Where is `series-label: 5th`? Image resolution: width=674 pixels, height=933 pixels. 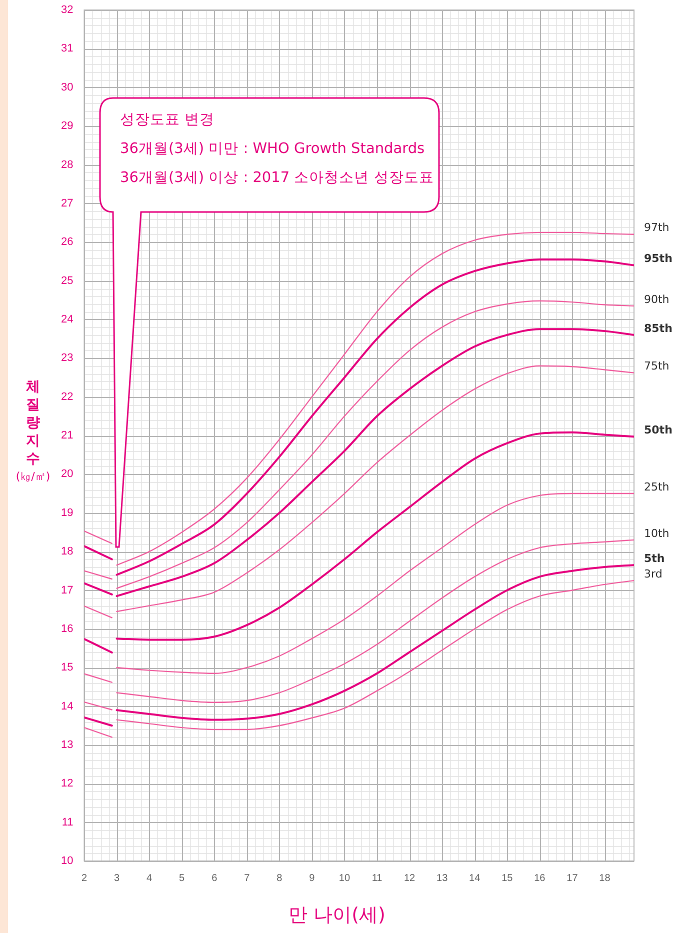 series-label: 5th is located at coordinates (654, 558).